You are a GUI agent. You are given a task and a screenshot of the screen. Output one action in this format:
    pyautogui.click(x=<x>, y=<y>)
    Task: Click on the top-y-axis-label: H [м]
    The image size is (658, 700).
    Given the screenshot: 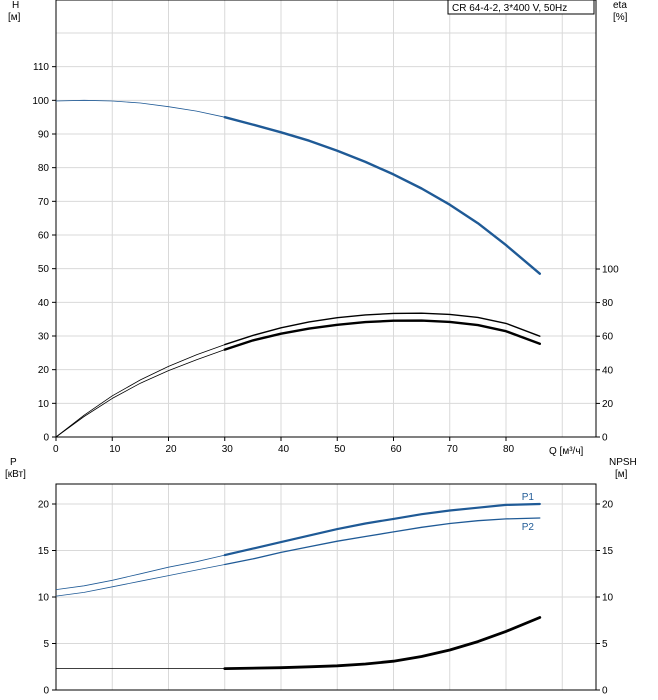 What is the action you would take?
    pyautogui.click(x=14, y=11)
    